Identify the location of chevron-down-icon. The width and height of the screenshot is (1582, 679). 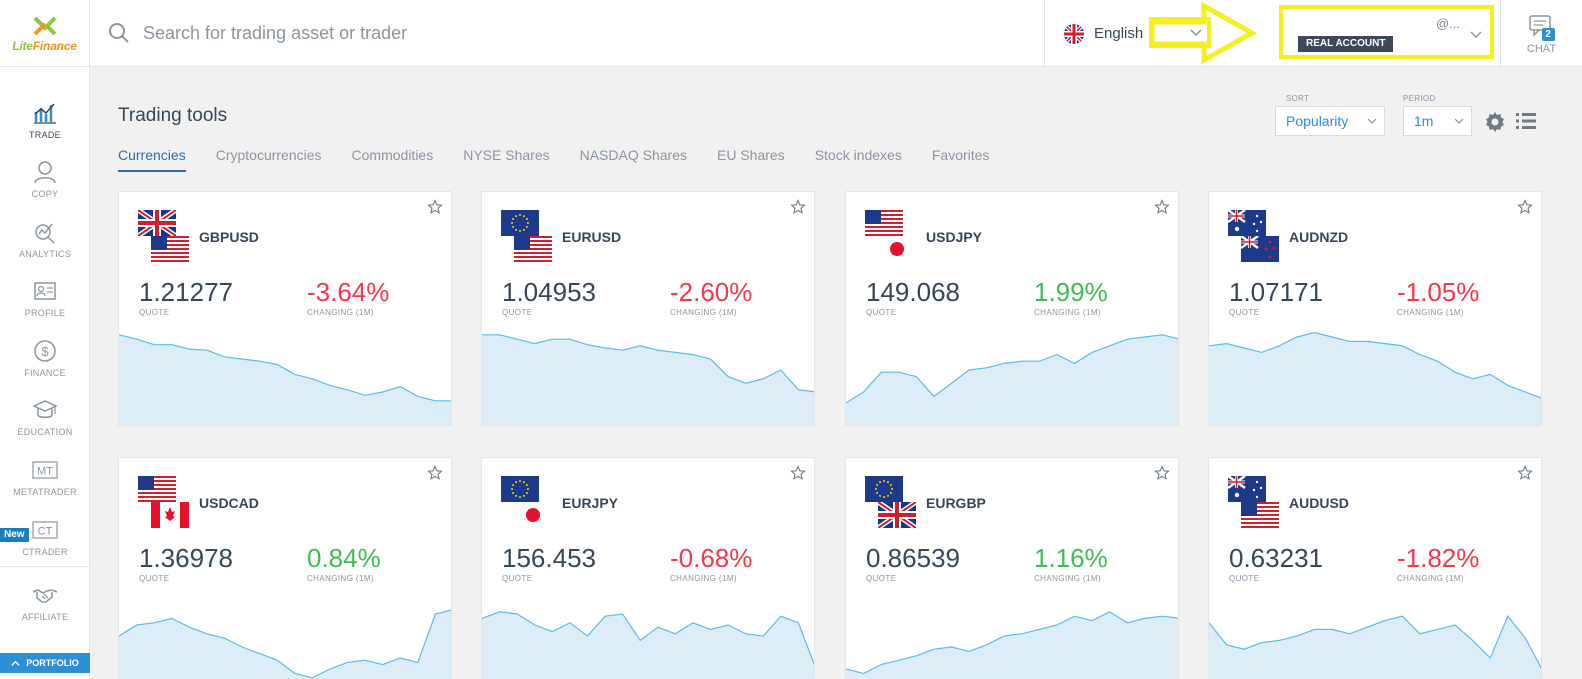
(1372, 121).